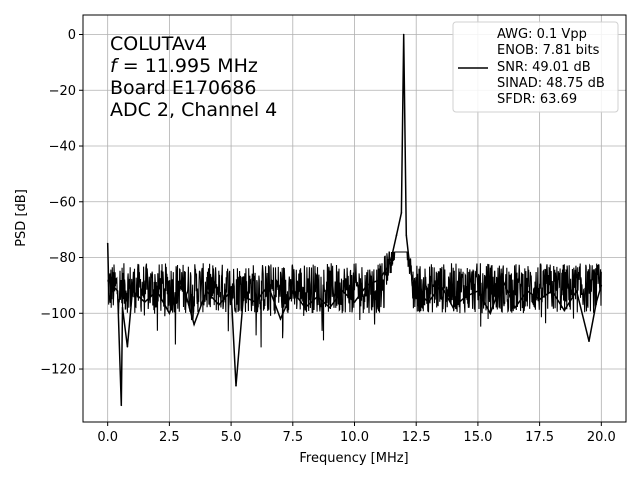  What do you see at coordinates (544, 67) in the screenshot?
I see `legend-entry-snr: SNR: 49.01 dB` at bounding box center [544, 67].